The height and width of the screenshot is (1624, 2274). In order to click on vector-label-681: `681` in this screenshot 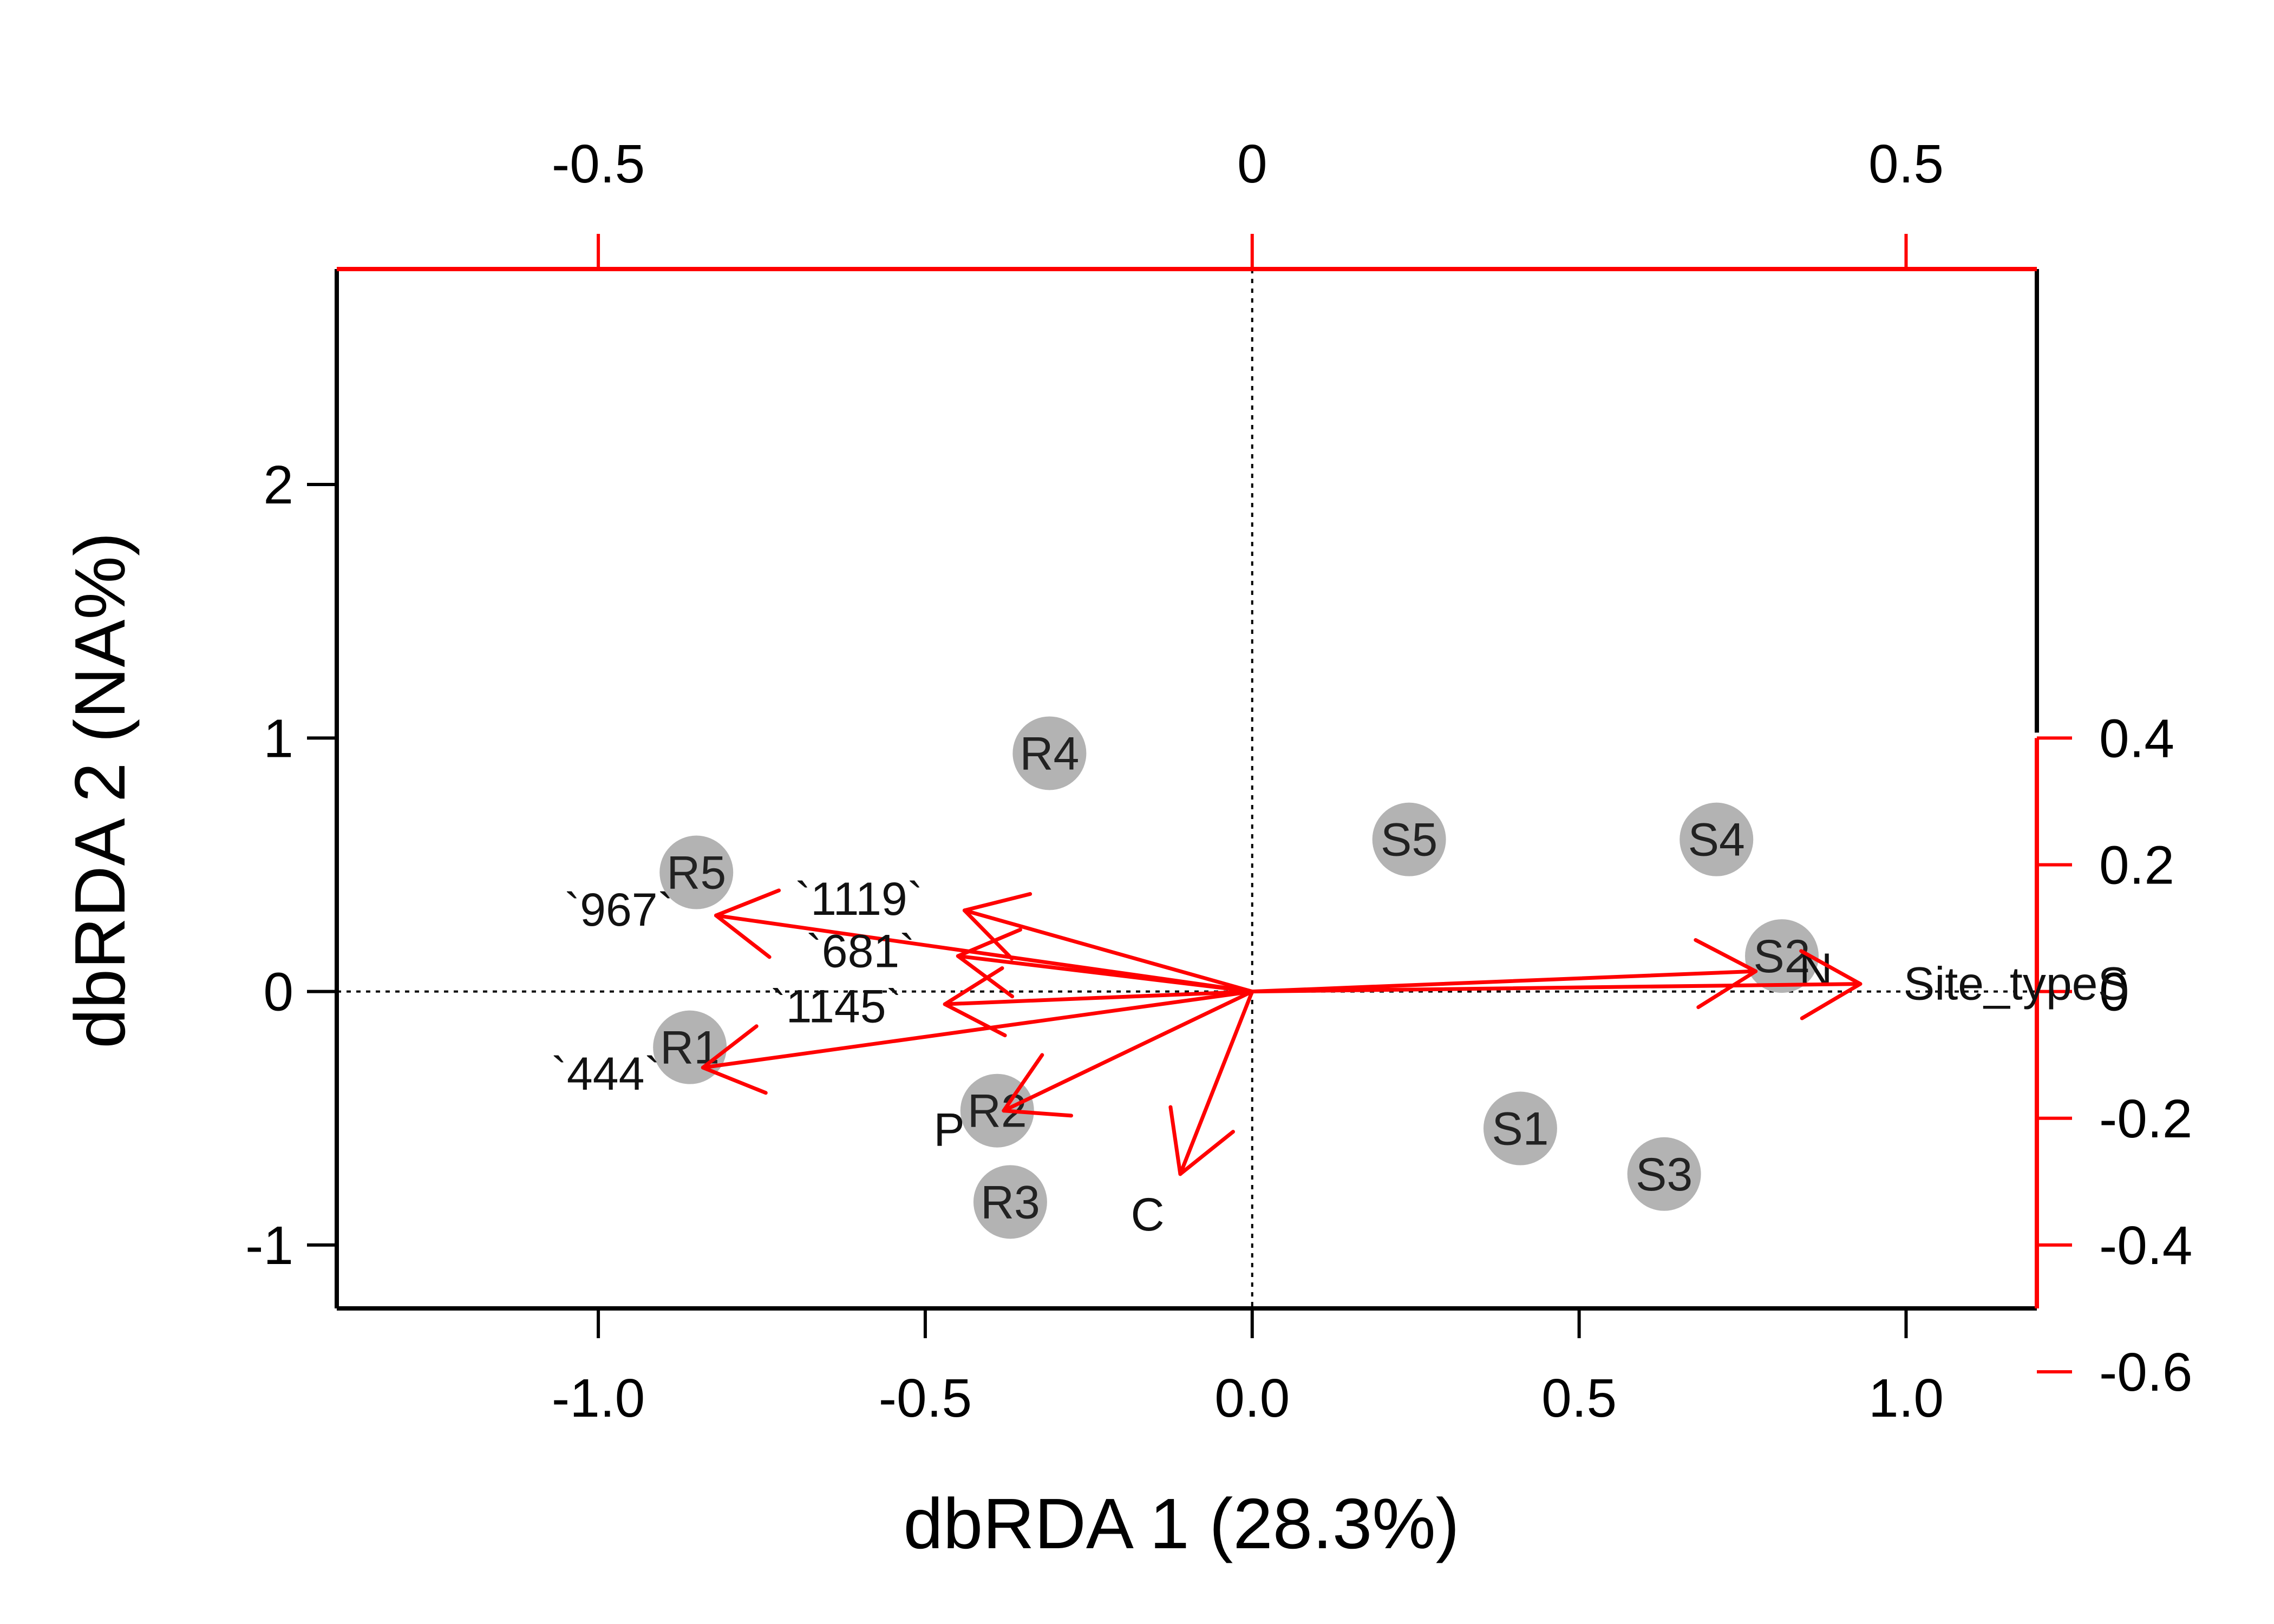, I will do `click(861, 951)`.